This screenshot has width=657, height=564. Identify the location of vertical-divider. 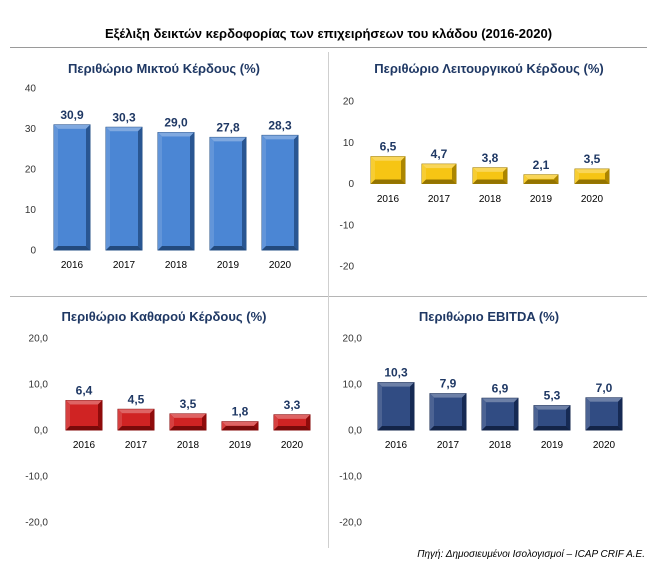
(328, 300).